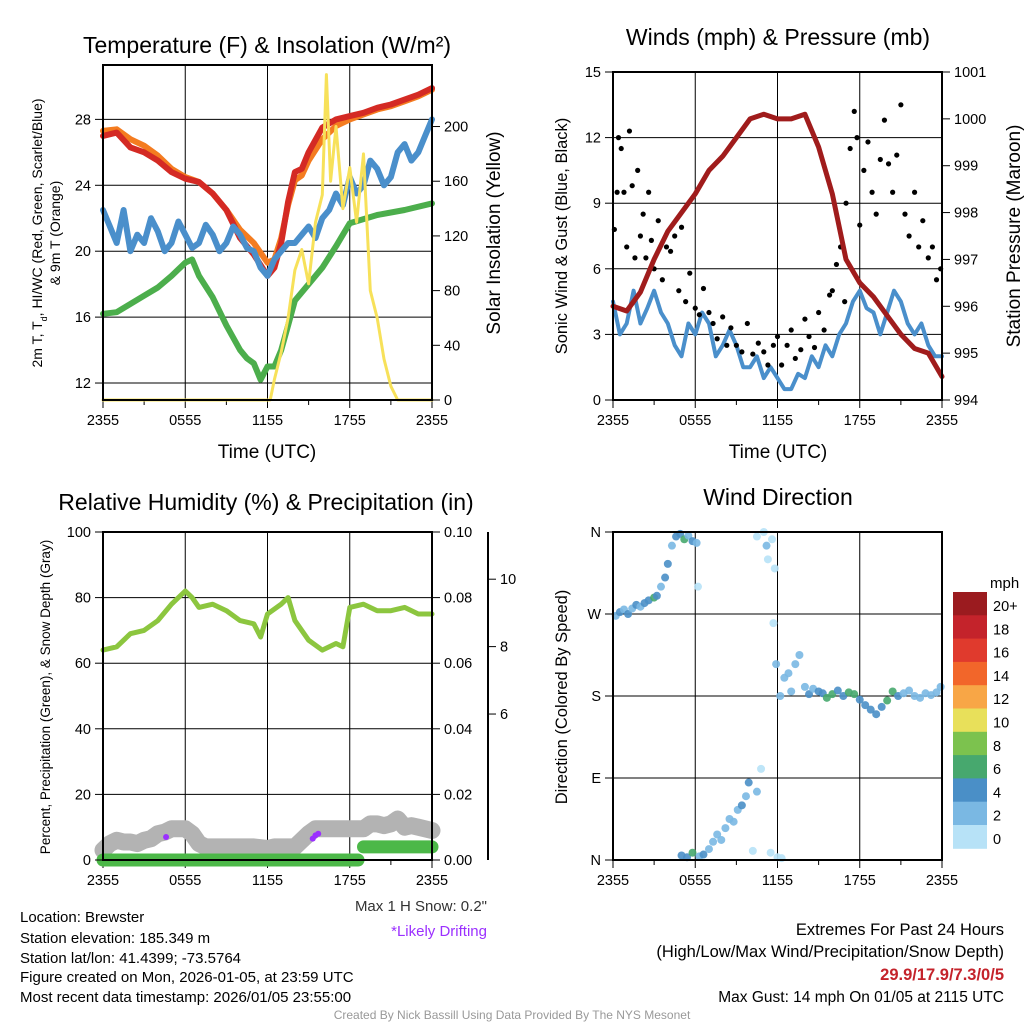 This screenshot has width=1024, height=1024. What do you see at coordinates (79, 533) in the screenshot?
I see `humidity-y-tick-label: 100` at bounding box center [79, 533].